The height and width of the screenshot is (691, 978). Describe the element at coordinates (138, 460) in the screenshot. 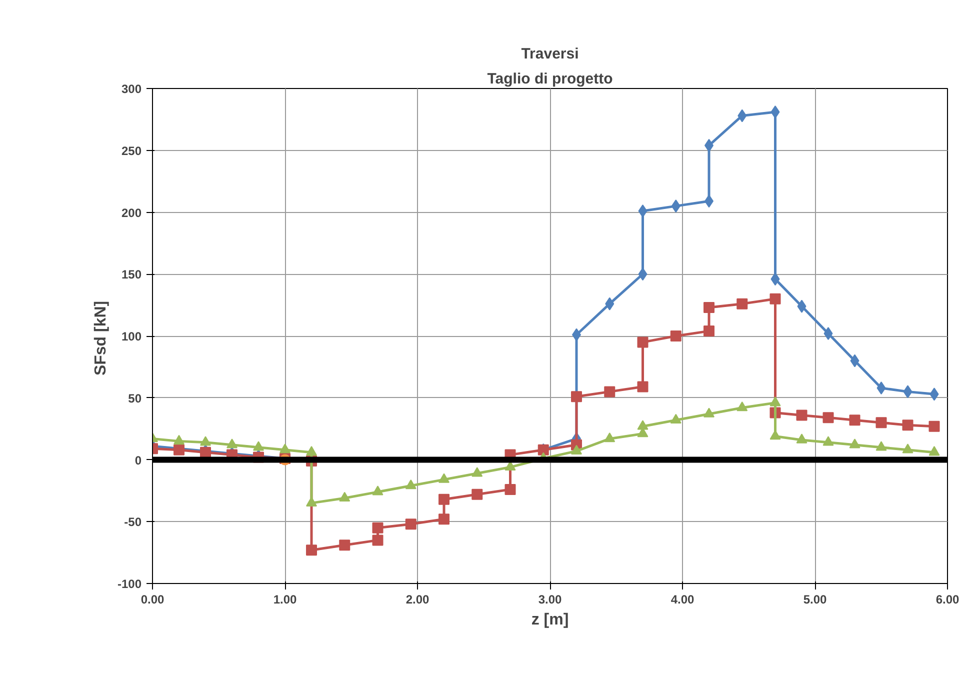

I see `y-tick-label: 0` at that location.